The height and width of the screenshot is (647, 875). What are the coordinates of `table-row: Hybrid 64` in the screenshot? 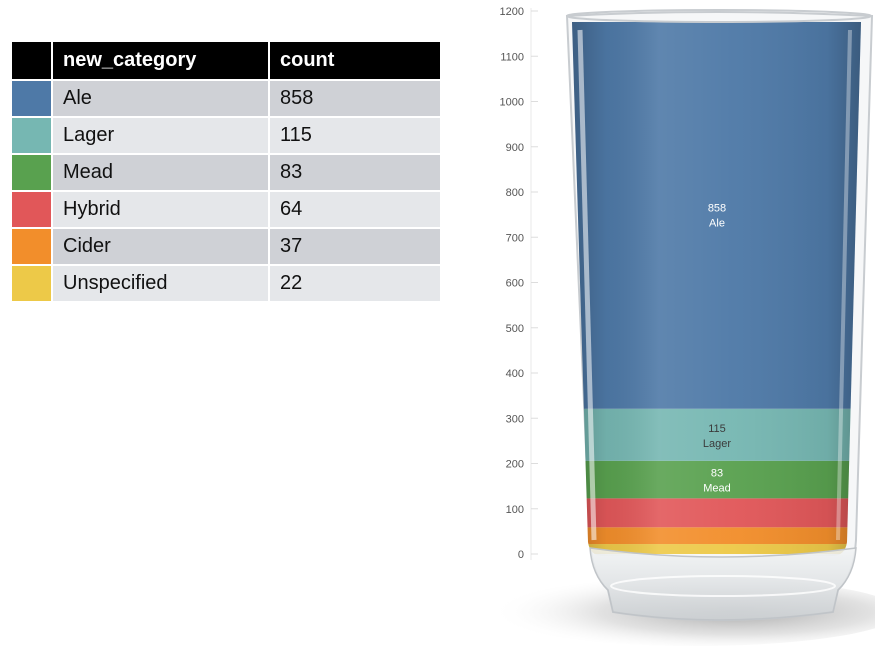 It's located at (226, 208).